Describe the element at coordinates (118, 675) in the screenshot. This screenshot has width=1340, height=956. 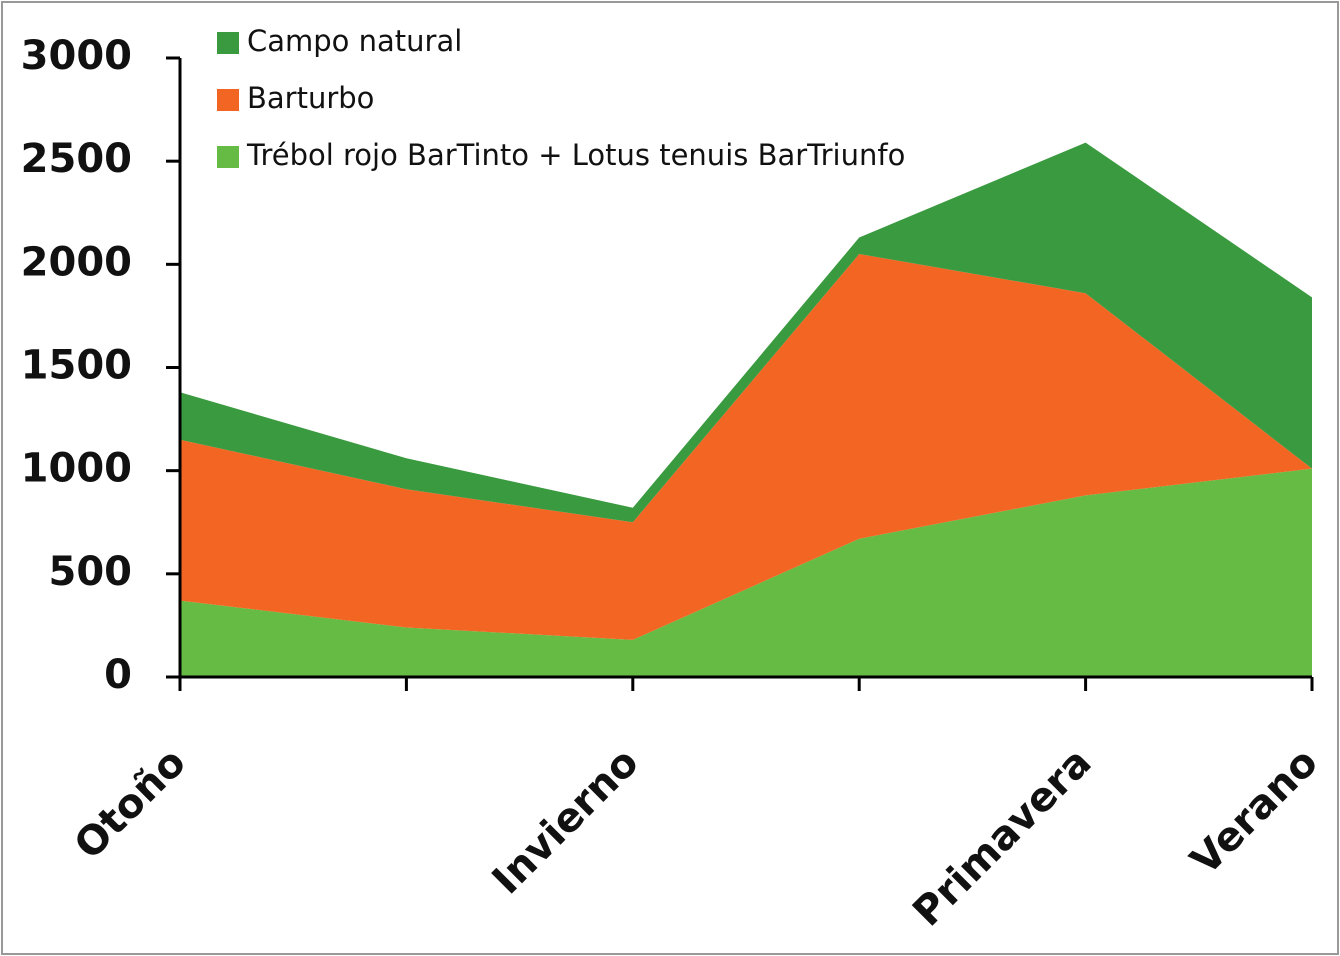
I see `y-tick-label: 0` at that location.